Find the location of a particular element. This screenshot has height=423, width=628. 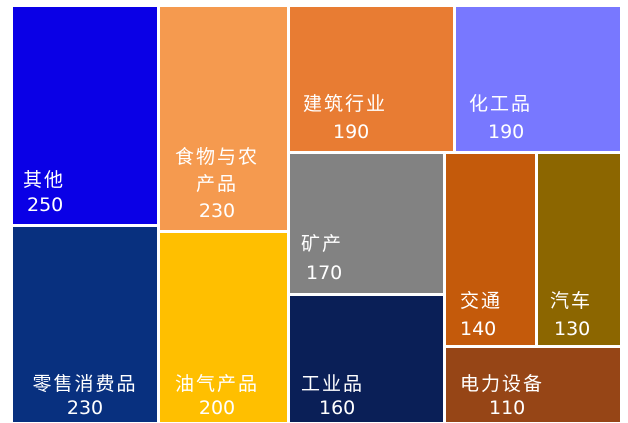

treemap-tile: 其他 250 is located at coordinates (85, 115).